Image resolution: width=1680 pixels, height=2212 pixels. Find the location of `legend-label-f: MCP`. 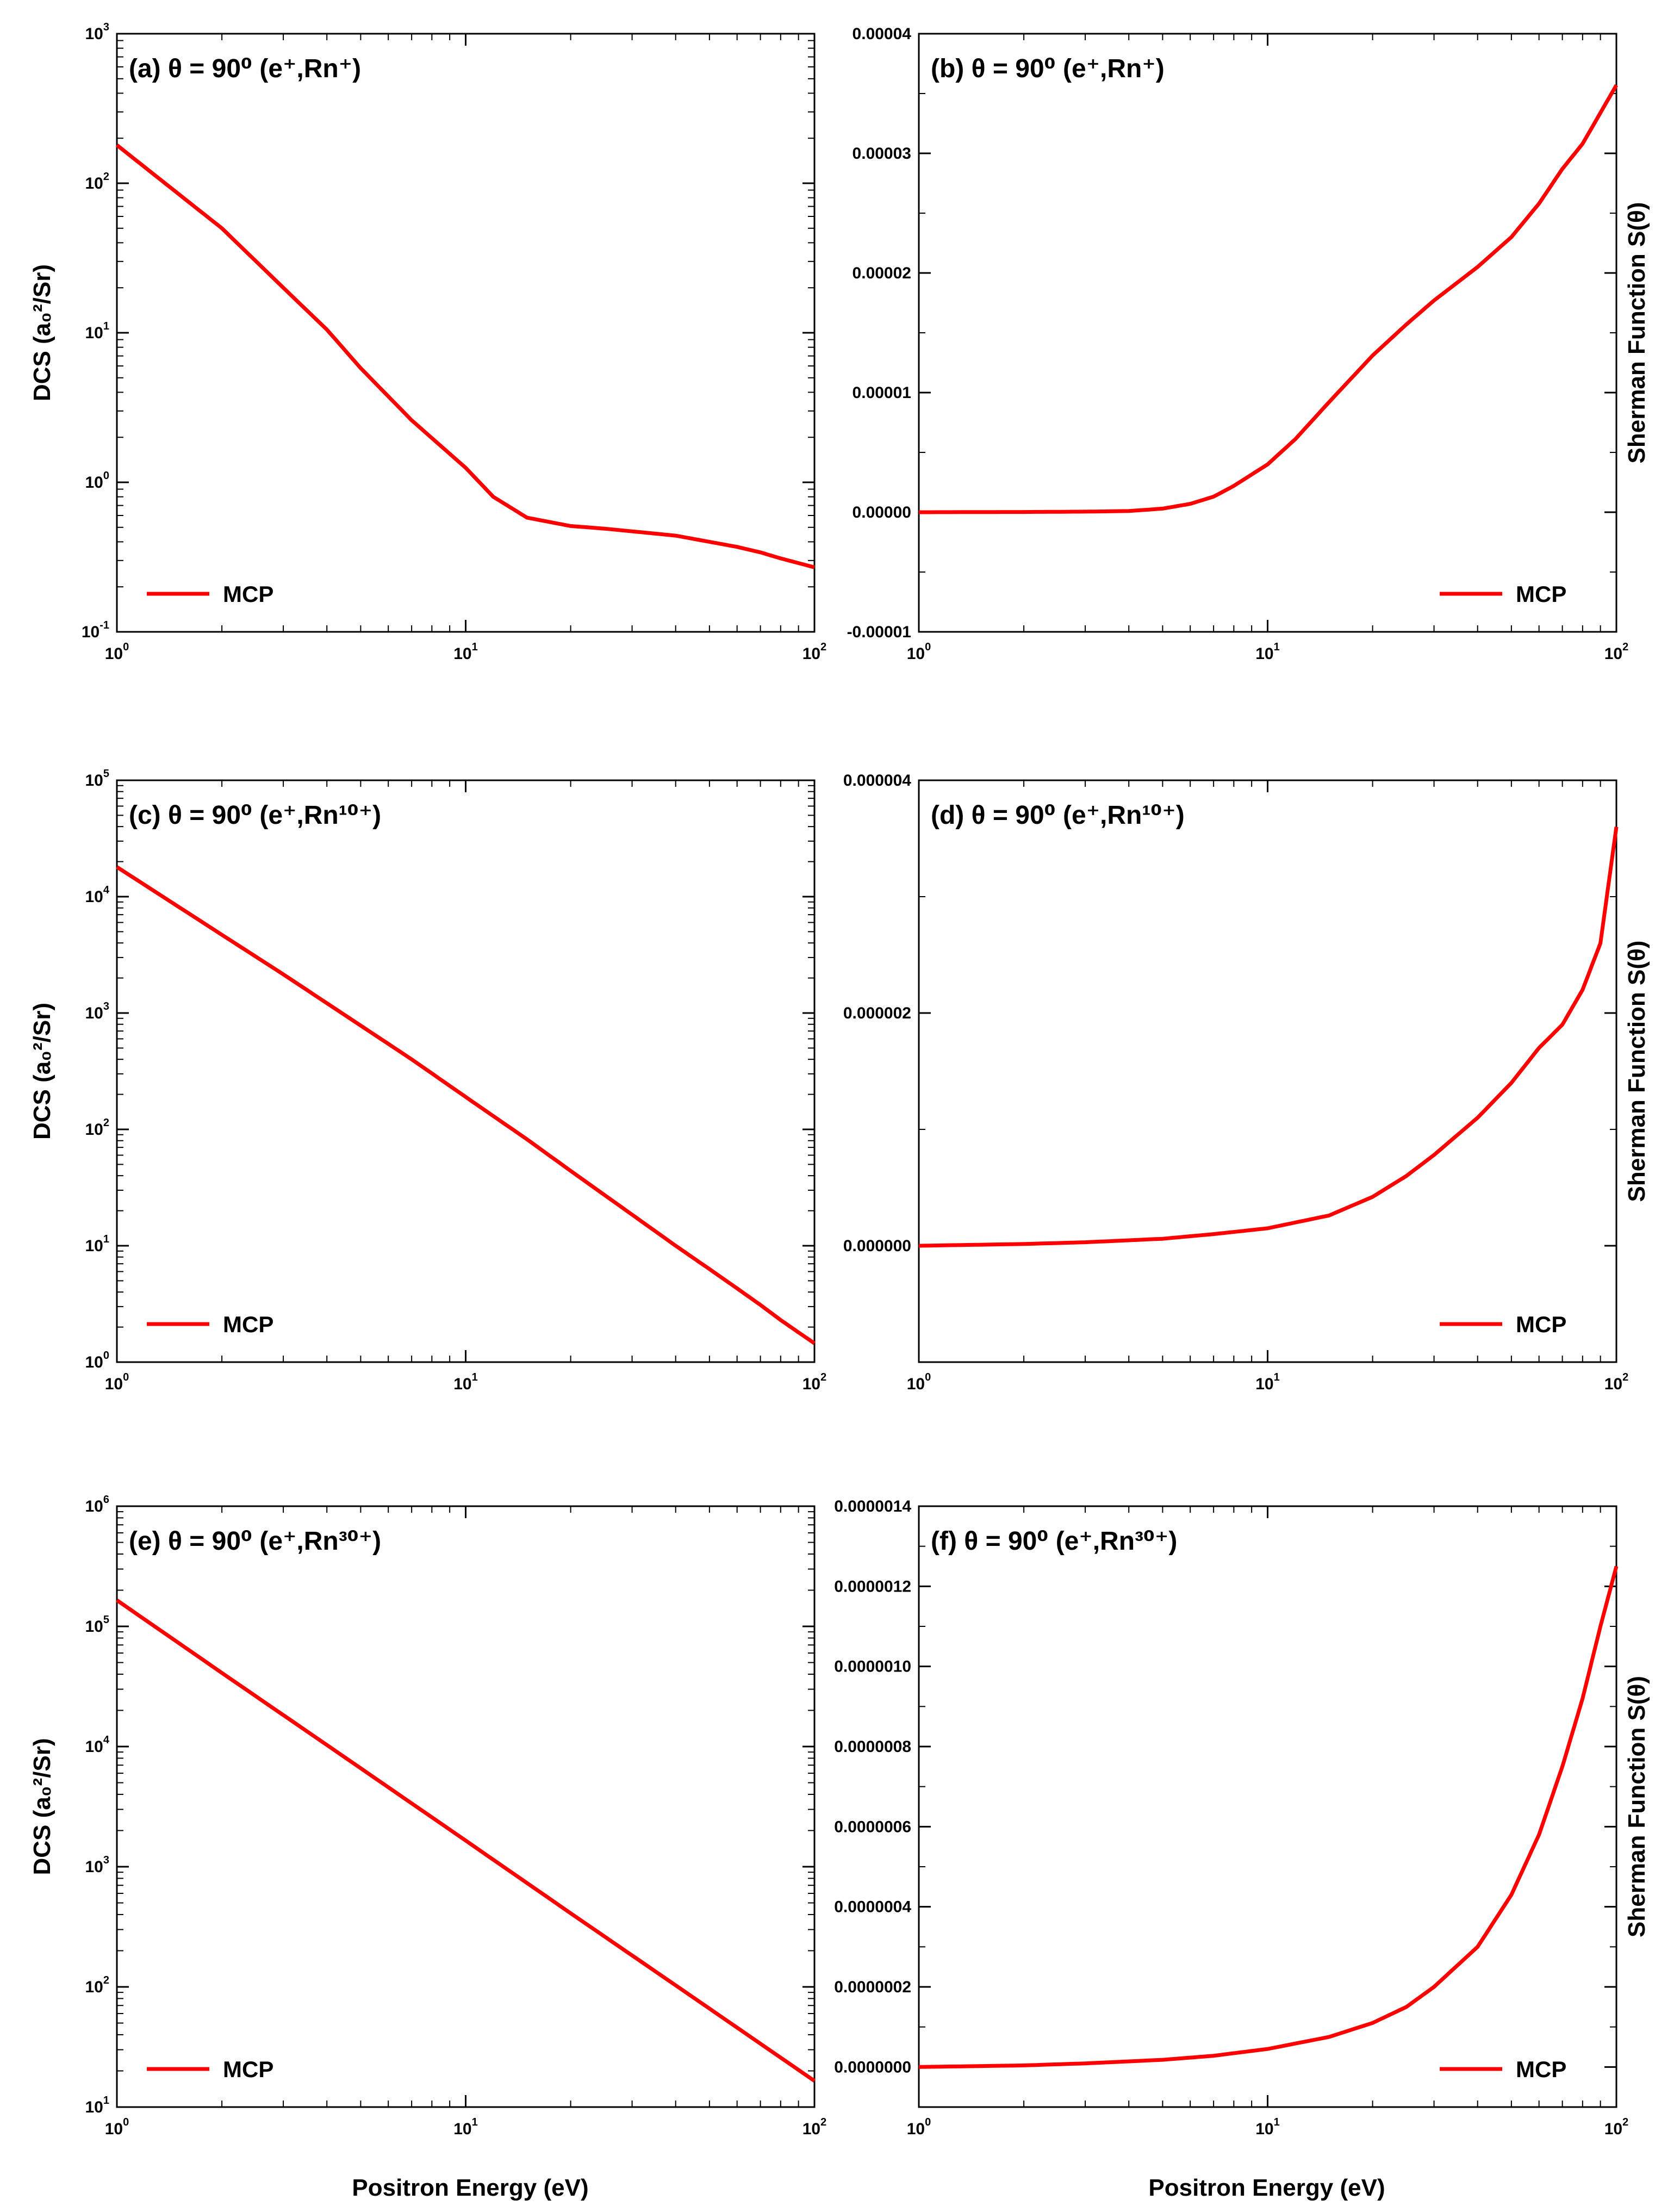

legend-label-f: MCP is located at coordinates (1541, 2069).